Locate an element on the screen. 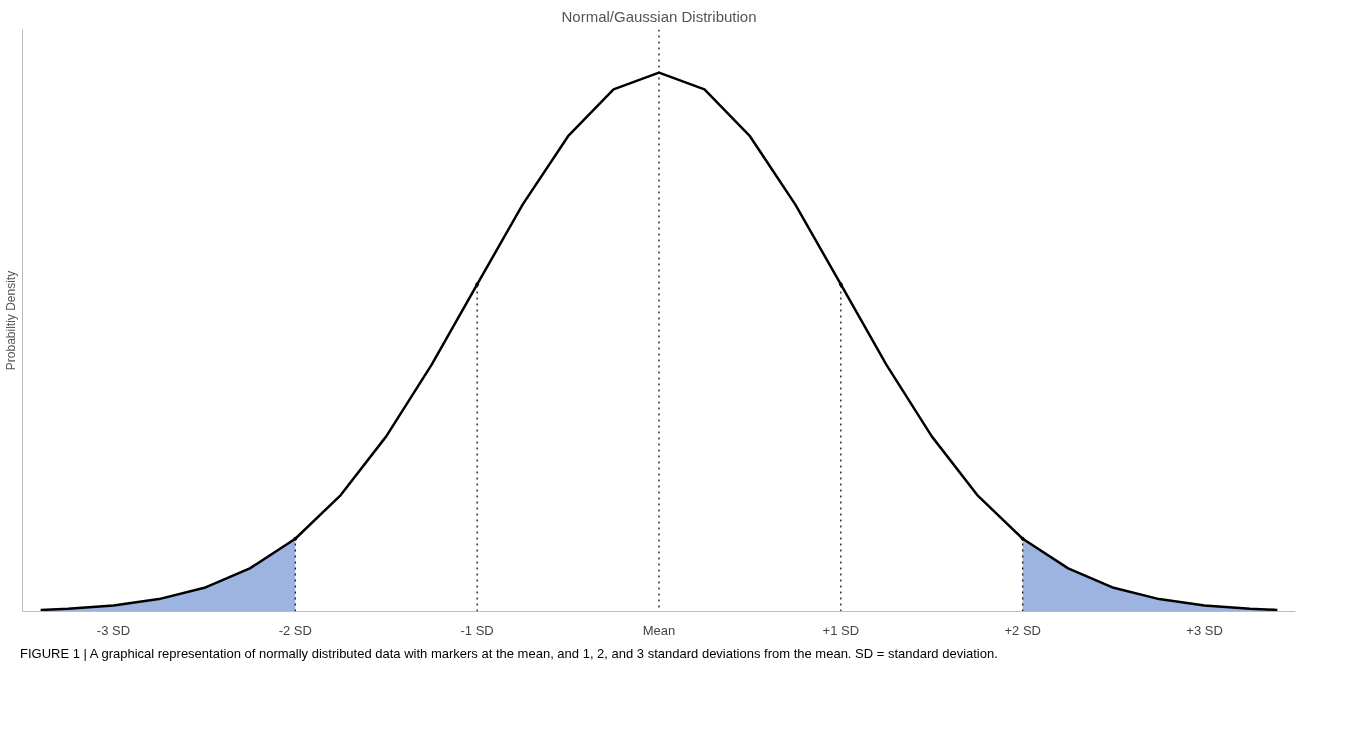 Image resolution: width=1355 pixels, height=746 pixels. x-tick-label: +2 SD is located at coordinates (1022, 630).